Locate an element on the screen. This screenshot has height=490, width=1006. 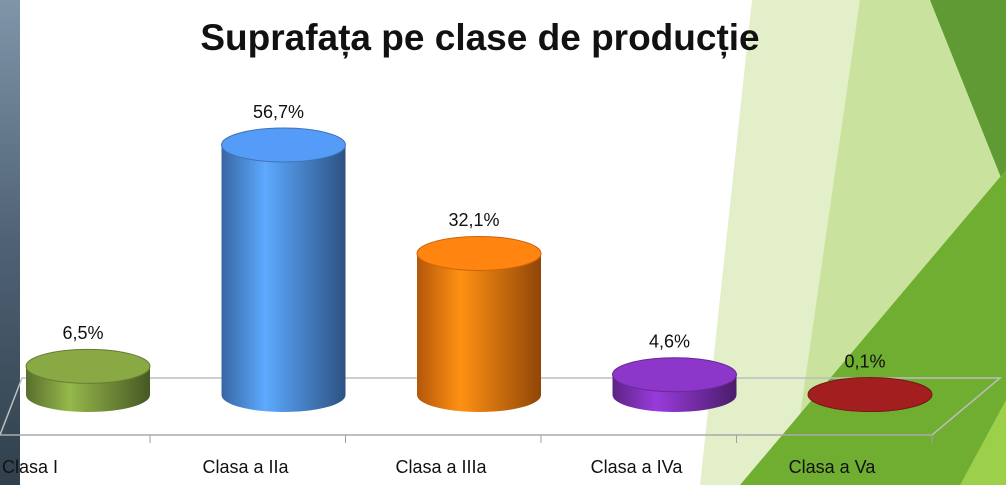
value-label: 56,7% is located at coordinates (278, 112).